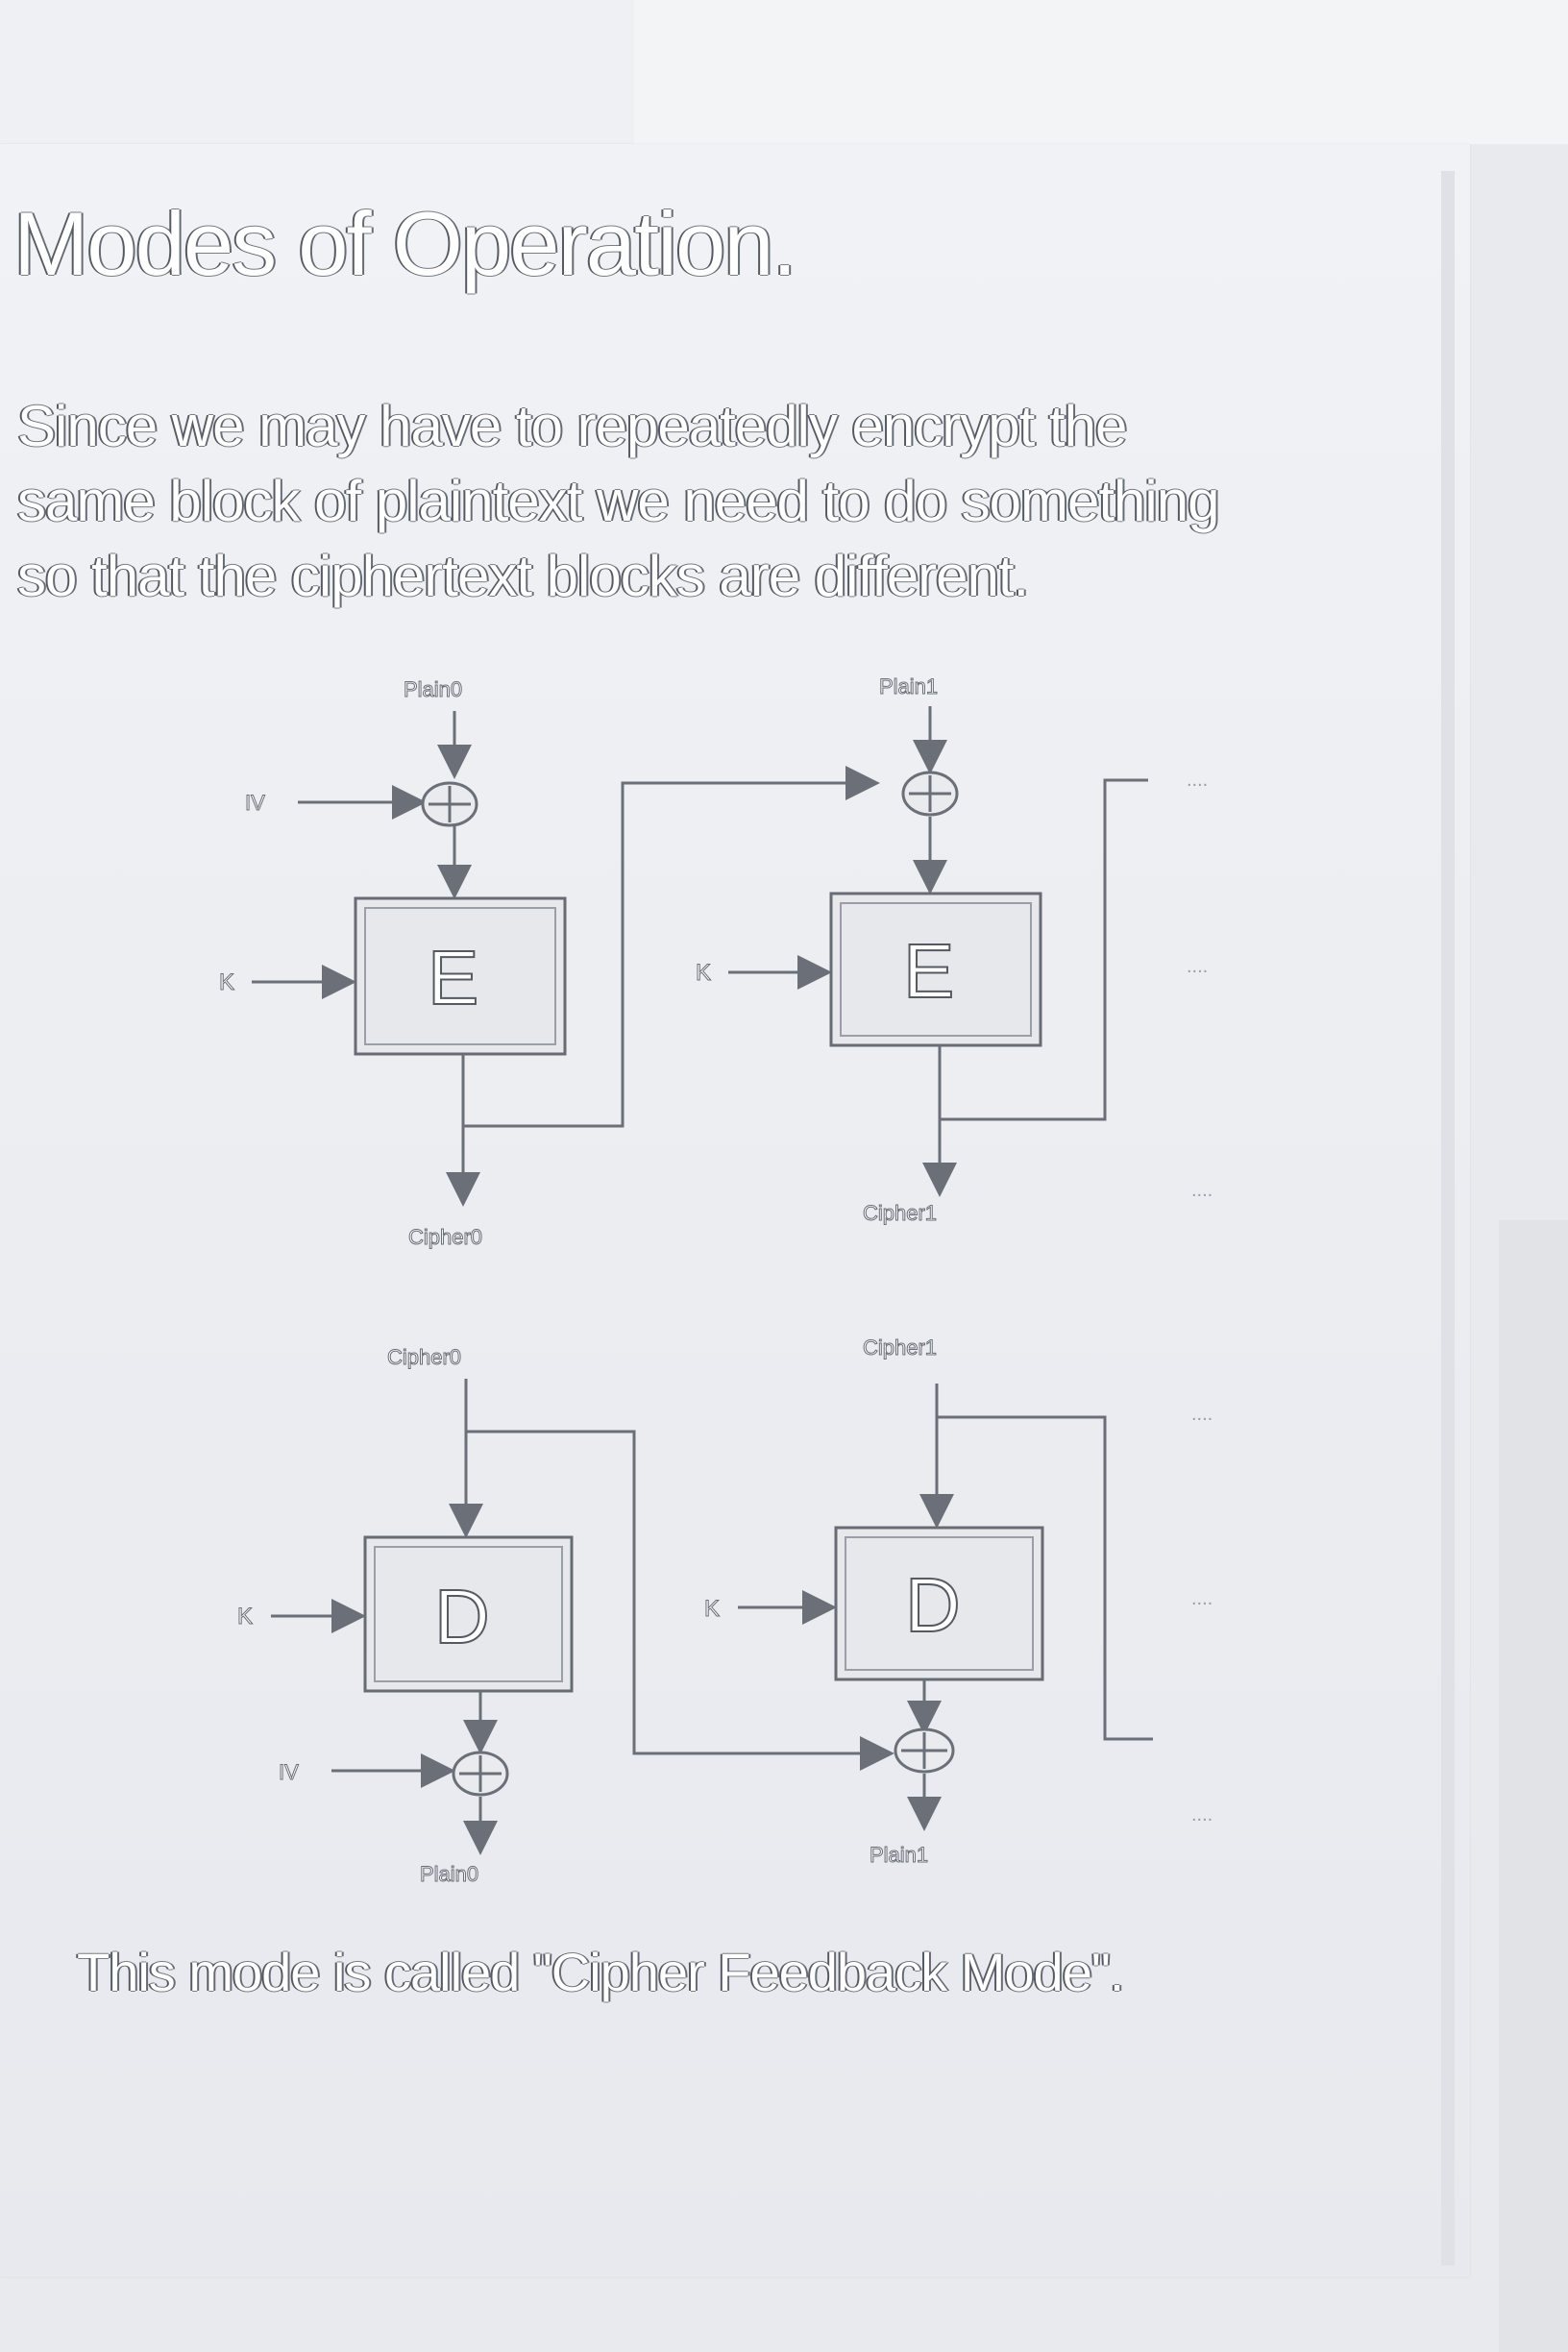  What do you see at coordinates (712, 1609) in the screenshot?
I see `dec-key1-label: K` at bounding box center [712, 1609].